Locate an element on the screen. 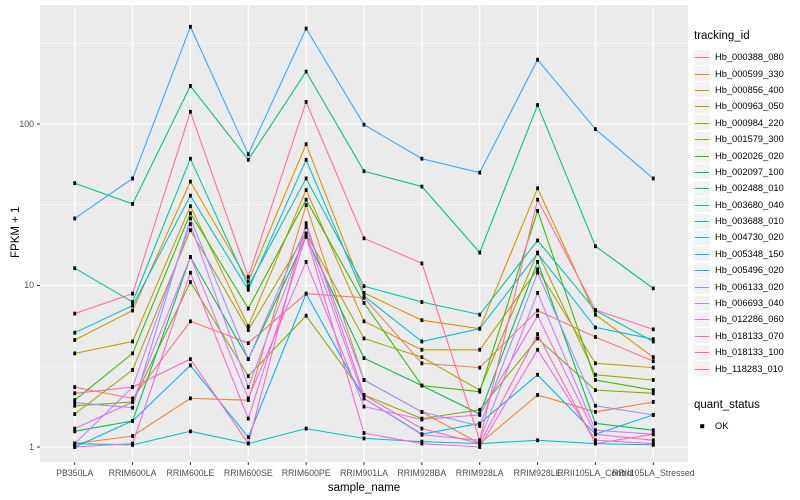 This screenshot has width=800, height=500. legend-item: Hb_002026_020 is located at coordinates (747, 155).